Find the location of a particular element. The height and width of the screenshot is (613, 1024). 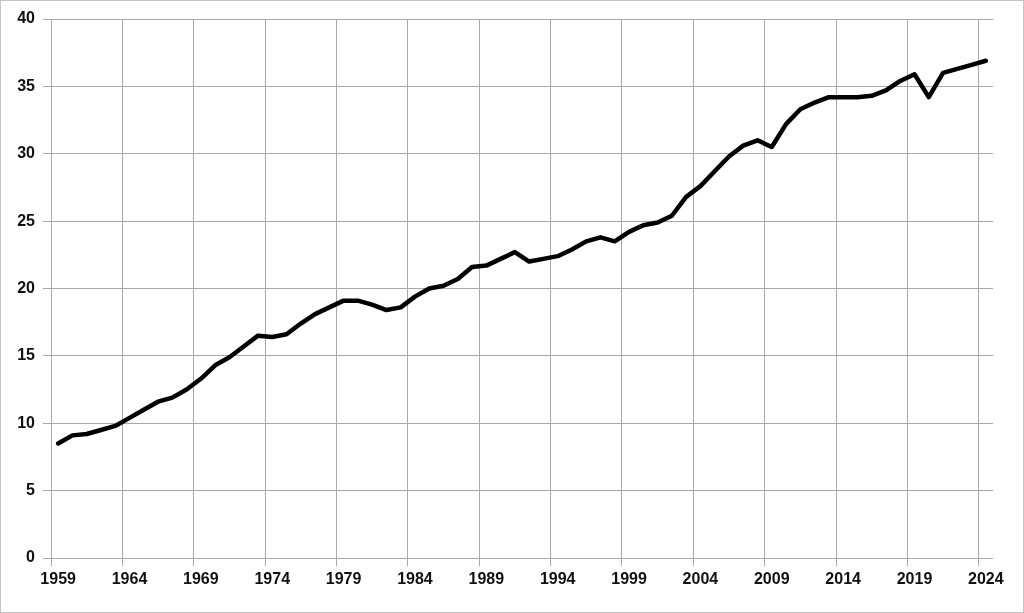

x-tick-label: 1979 is located at coordinates (343, 579).